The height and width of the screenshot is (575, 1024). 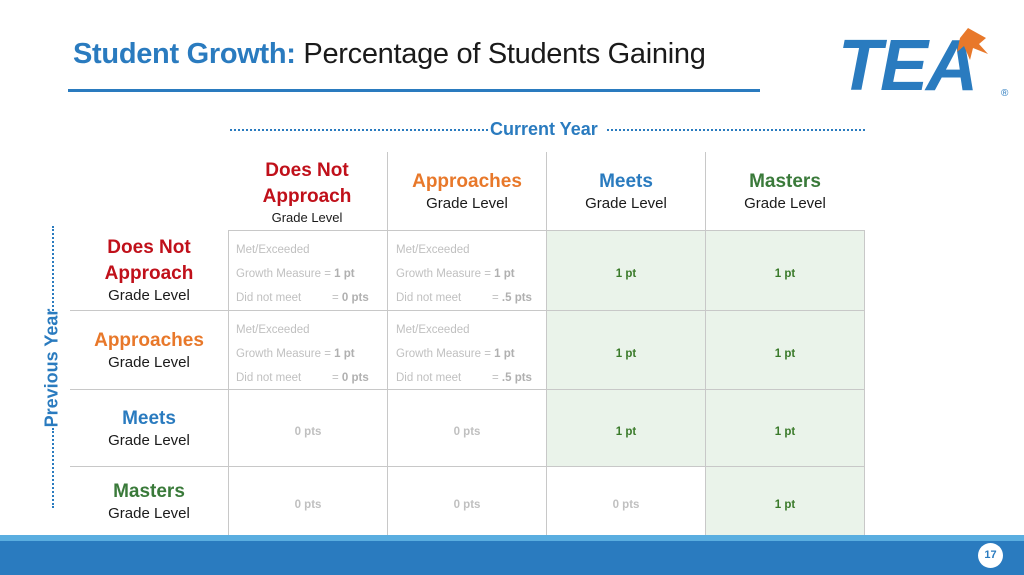 What do you see at coordinates (626, 432) in the screenshot?
I see `cell-r3c3: 1 pt` at bounding box center [626, 432].